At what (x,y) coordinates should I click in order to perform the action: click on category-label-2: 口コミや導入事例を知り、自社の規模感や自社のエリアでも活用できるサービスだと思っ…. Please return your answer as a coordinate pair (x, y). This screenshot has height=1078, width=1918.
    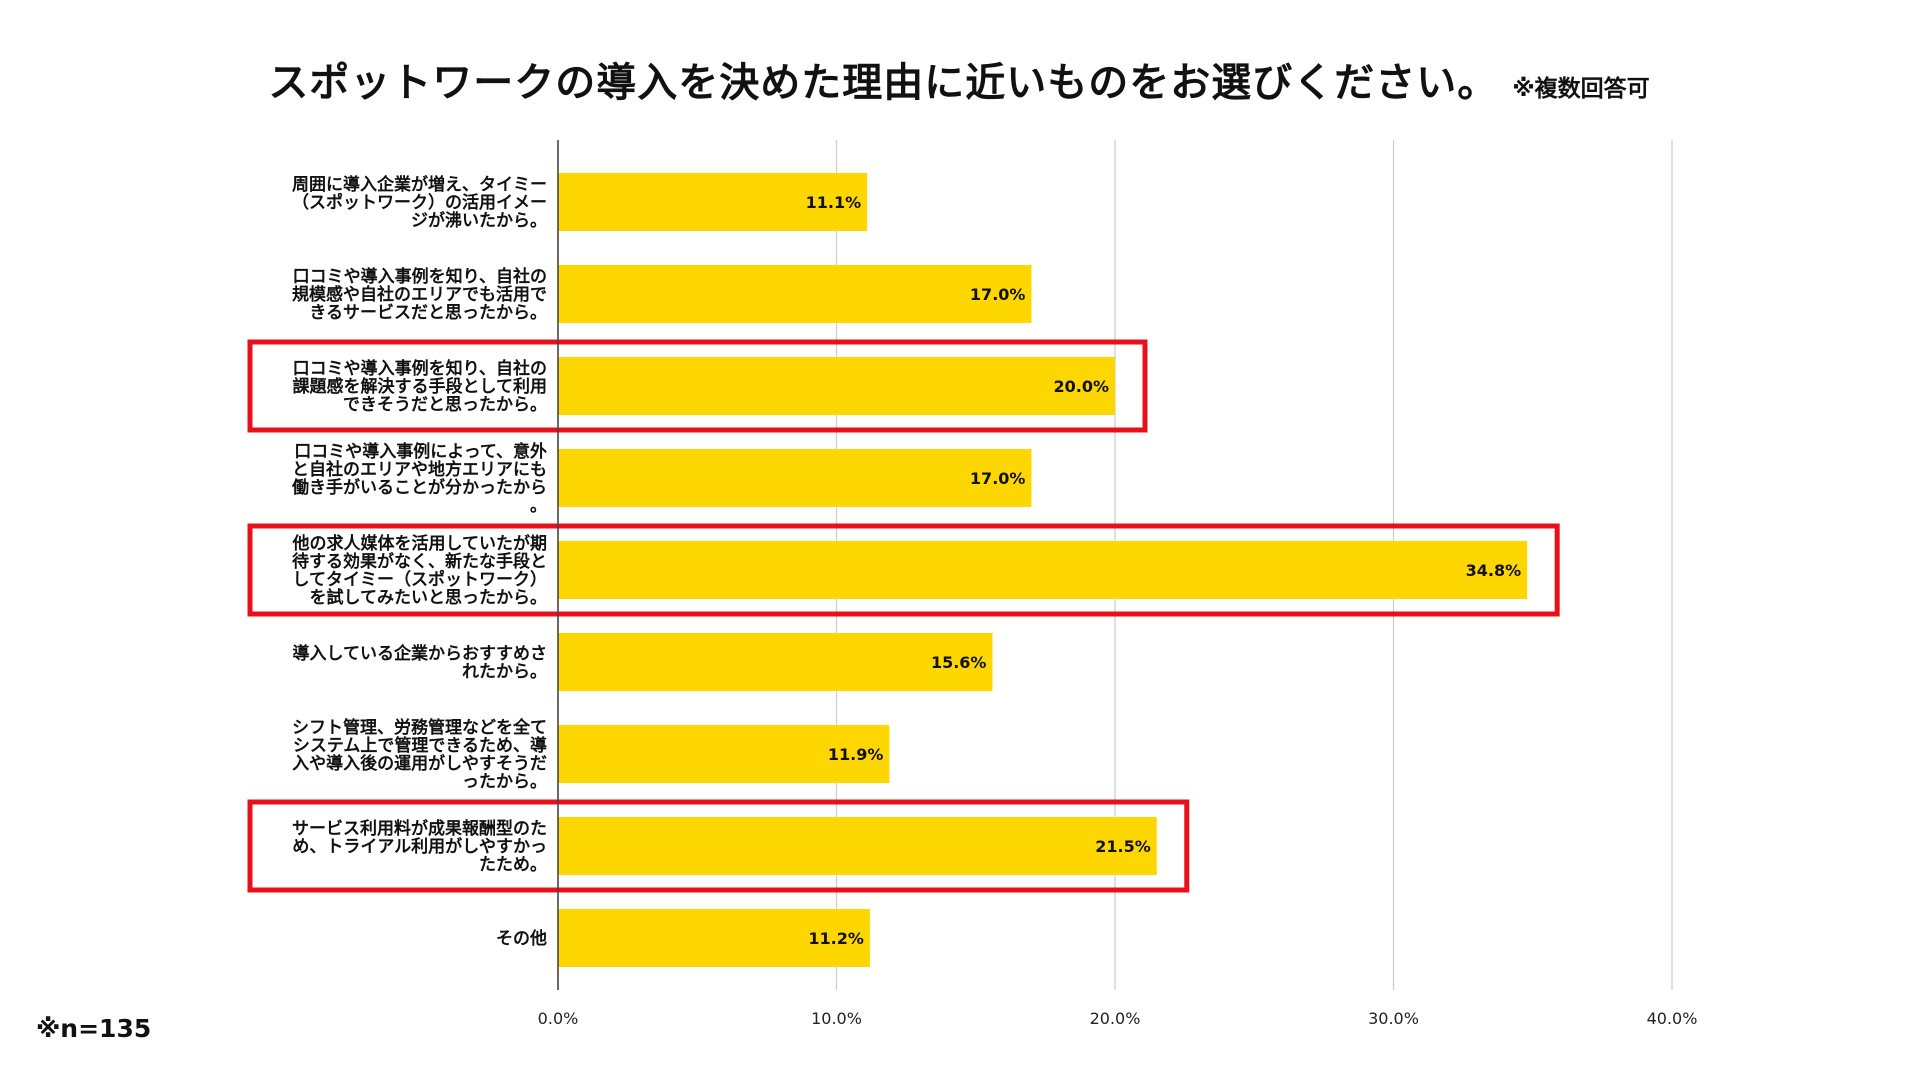
    Looking at the image, I should click on (419, 294).